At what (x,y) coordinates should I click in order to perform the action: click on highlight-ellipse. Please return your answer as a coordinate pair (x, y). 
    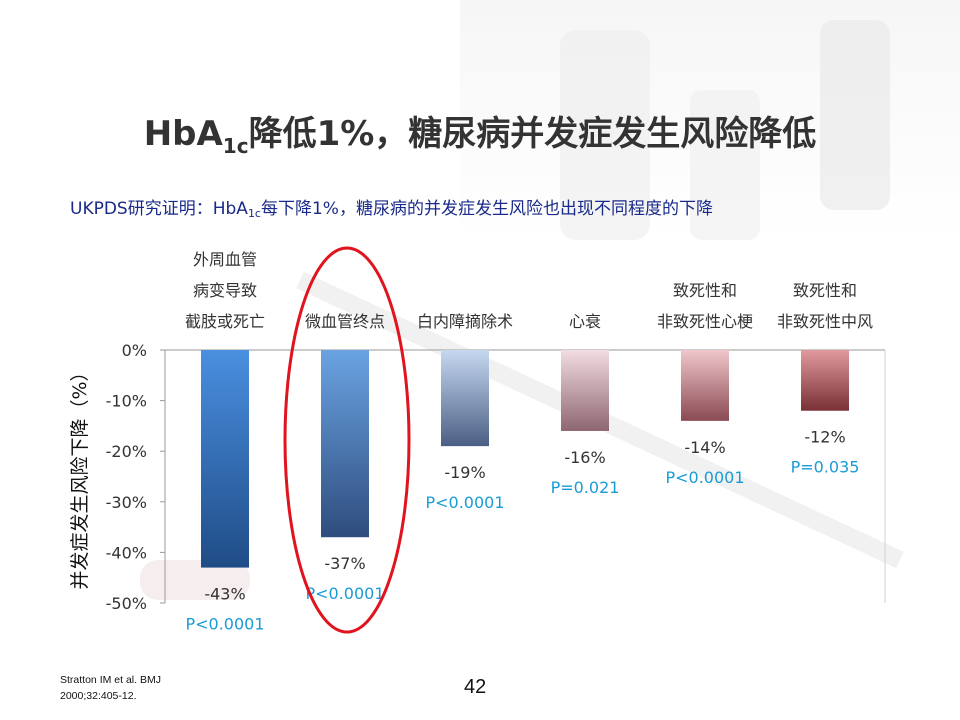
    Looking at the image, I should click on (347, 440).